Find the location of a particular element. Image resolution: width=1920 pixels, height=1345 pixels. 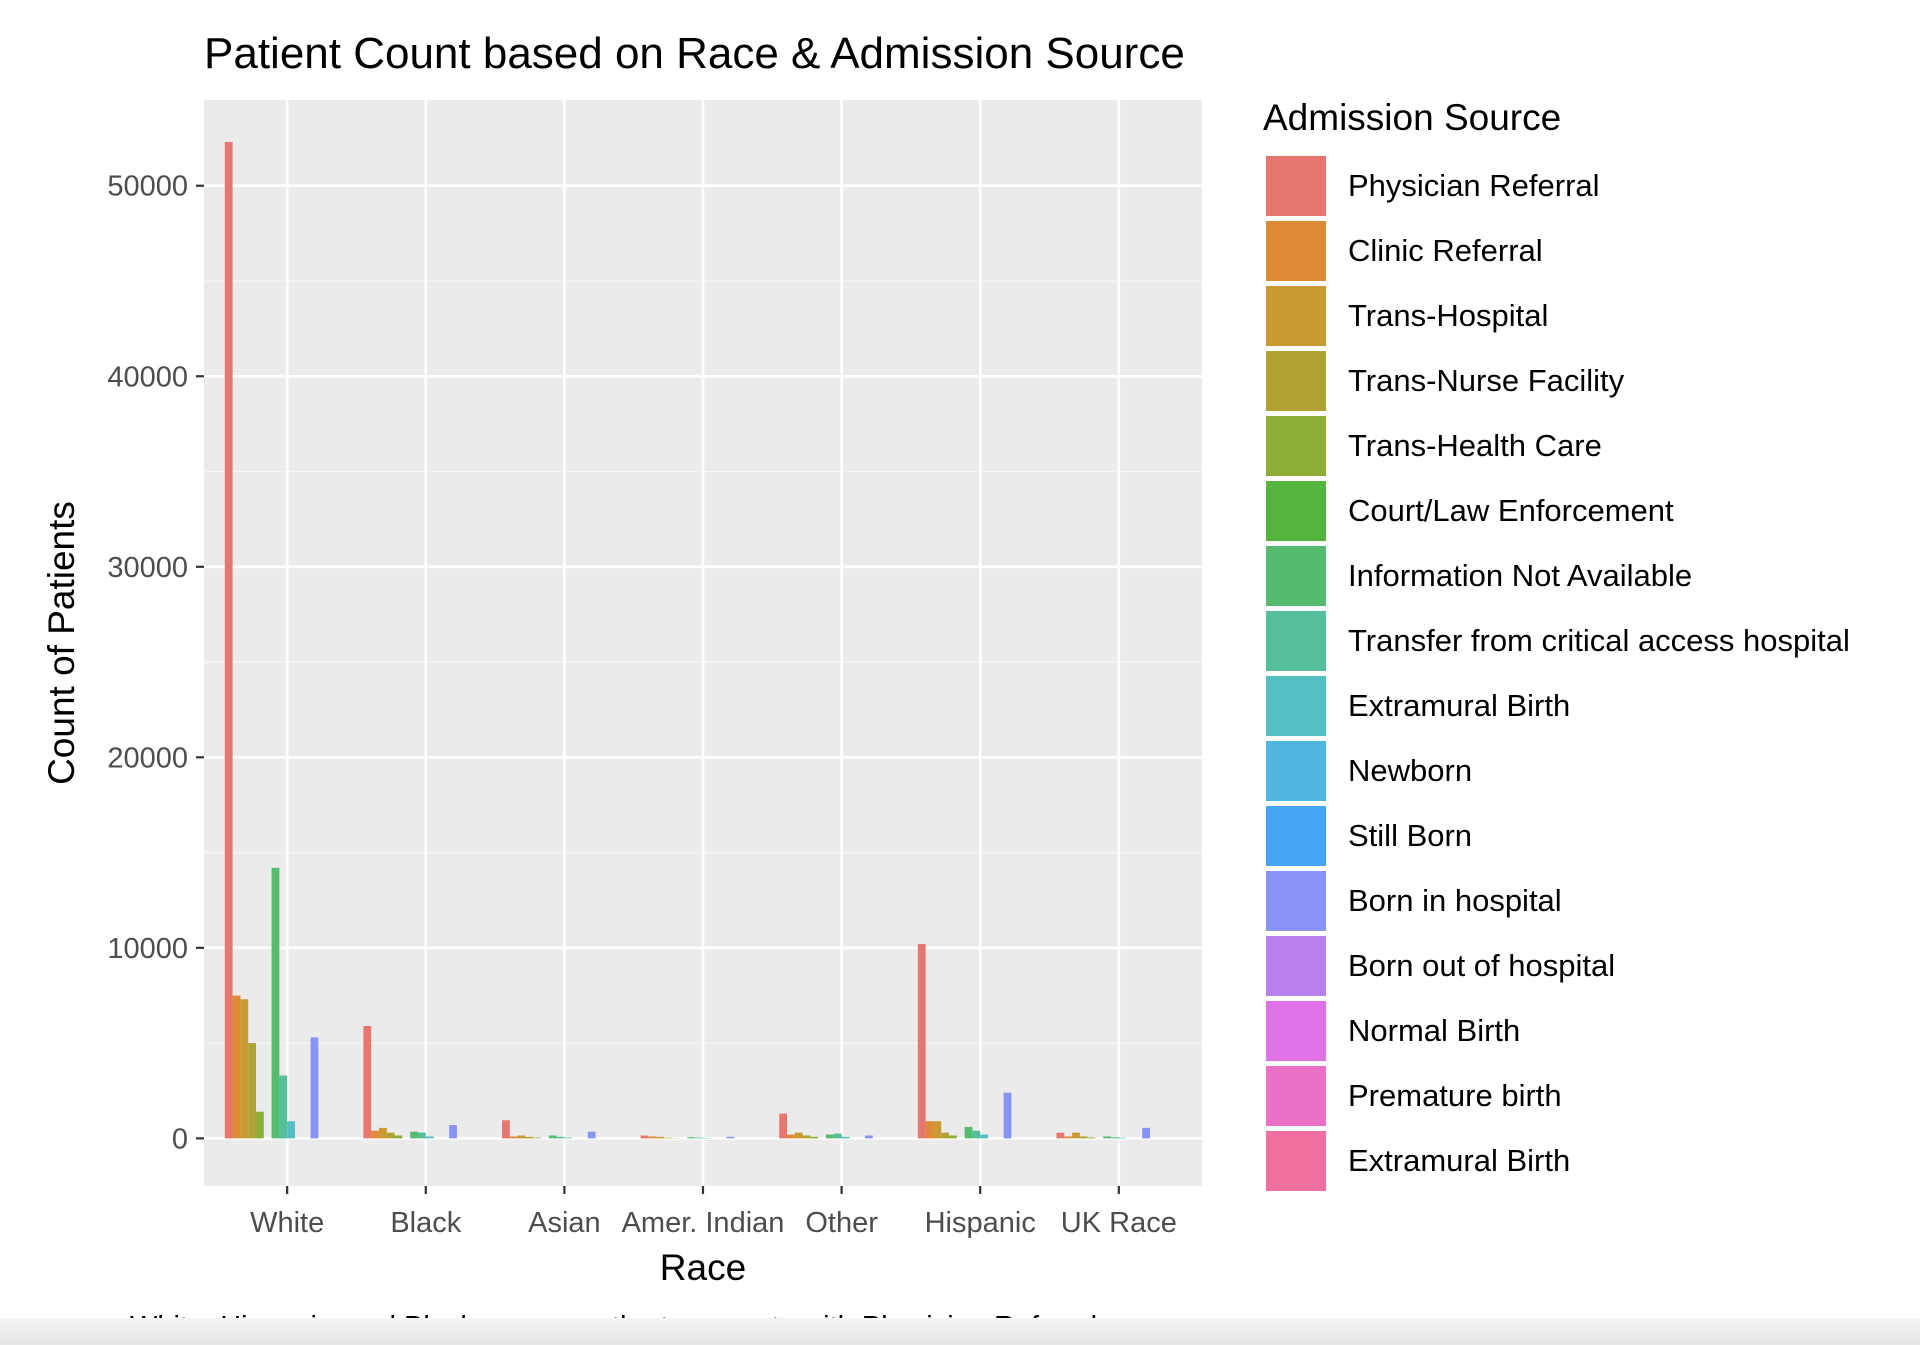

y-tick-label: 20000 is located at coordinates (147, 758).